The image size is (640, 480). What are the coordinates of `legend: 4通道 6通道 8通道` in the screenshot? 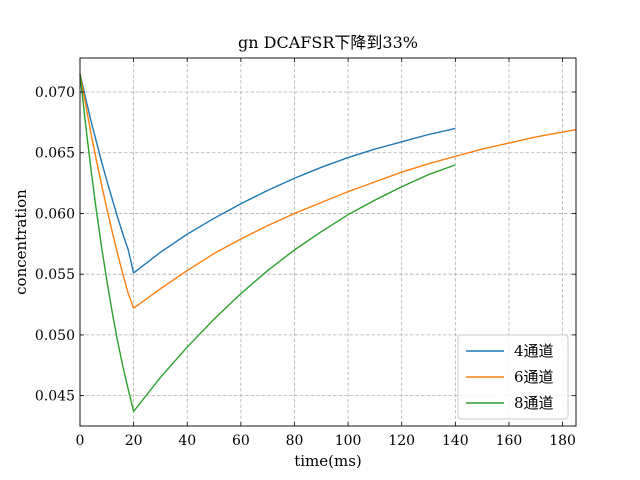 It's located at (513, 377).